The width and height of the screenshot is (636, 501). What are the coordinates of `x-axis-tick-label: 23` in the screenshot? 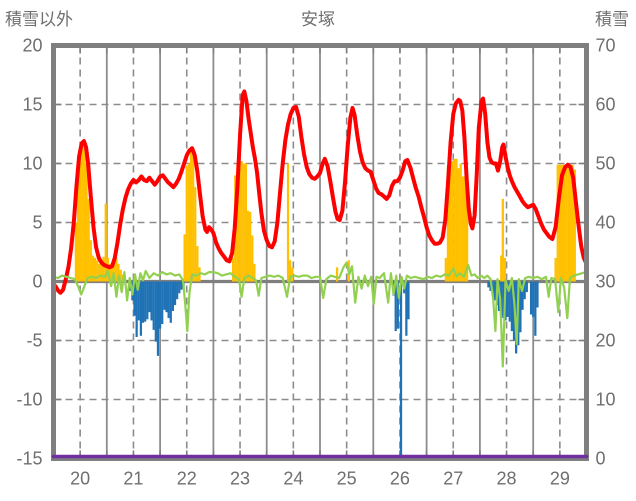 It's located at (240, 479).